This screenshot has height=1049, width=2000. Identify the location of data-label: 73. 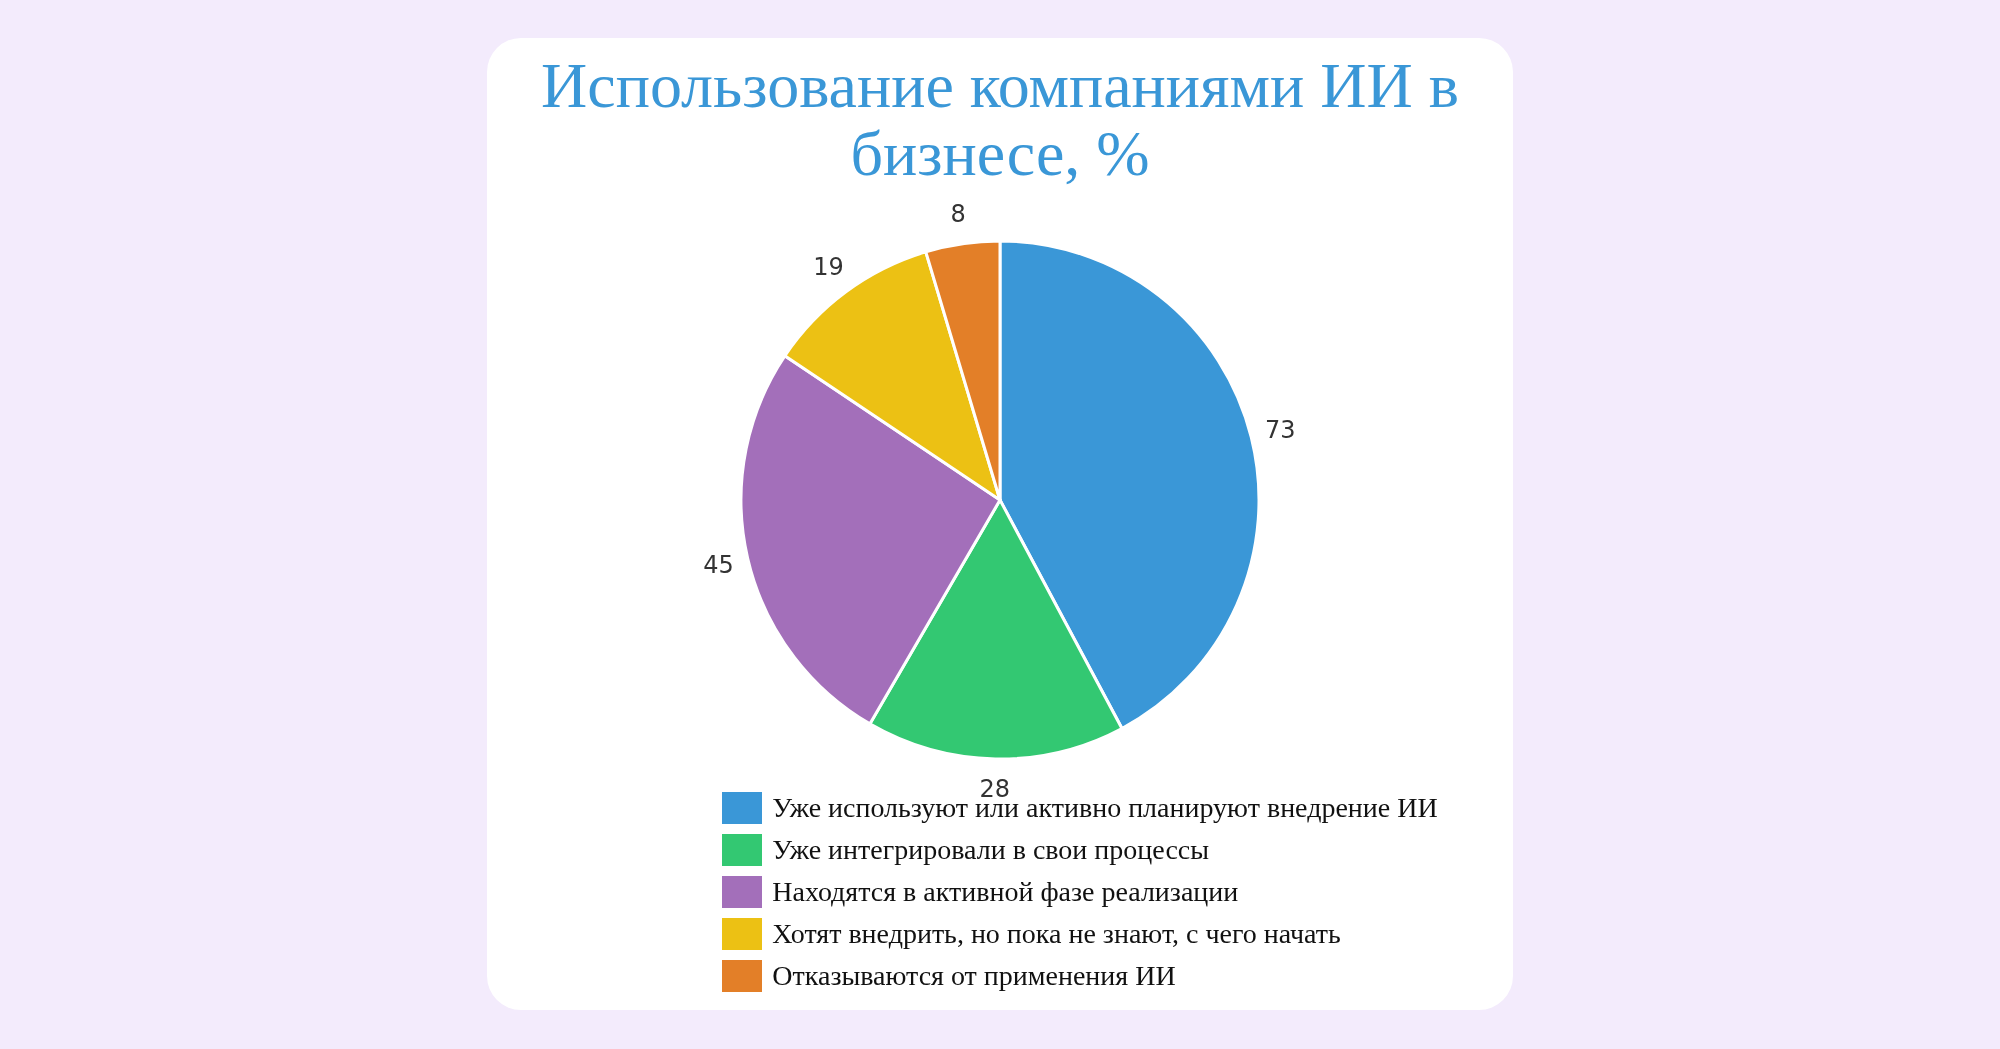
(1280, 429).